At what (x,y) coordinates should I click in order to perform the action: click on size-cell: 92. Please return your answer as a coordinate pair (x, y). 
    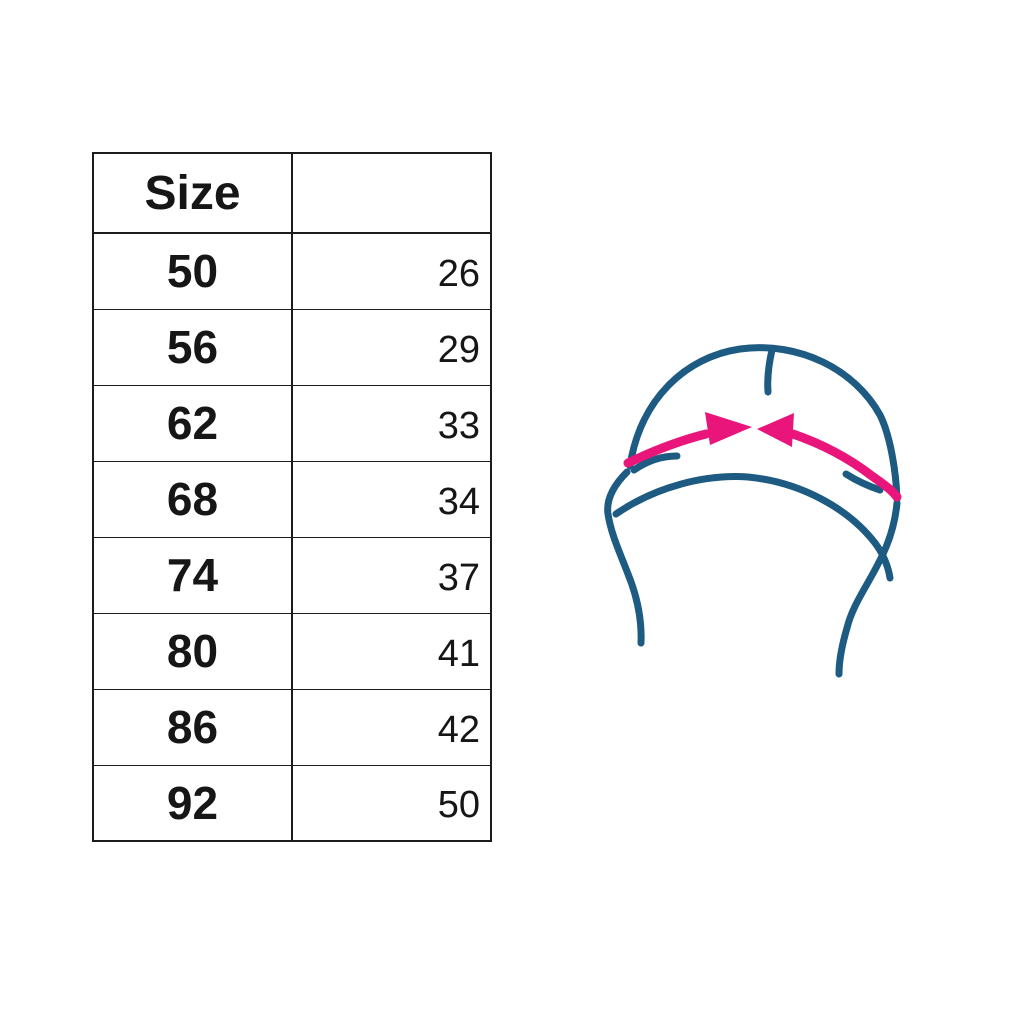
    Looking at the image, I should click on (192, 803).